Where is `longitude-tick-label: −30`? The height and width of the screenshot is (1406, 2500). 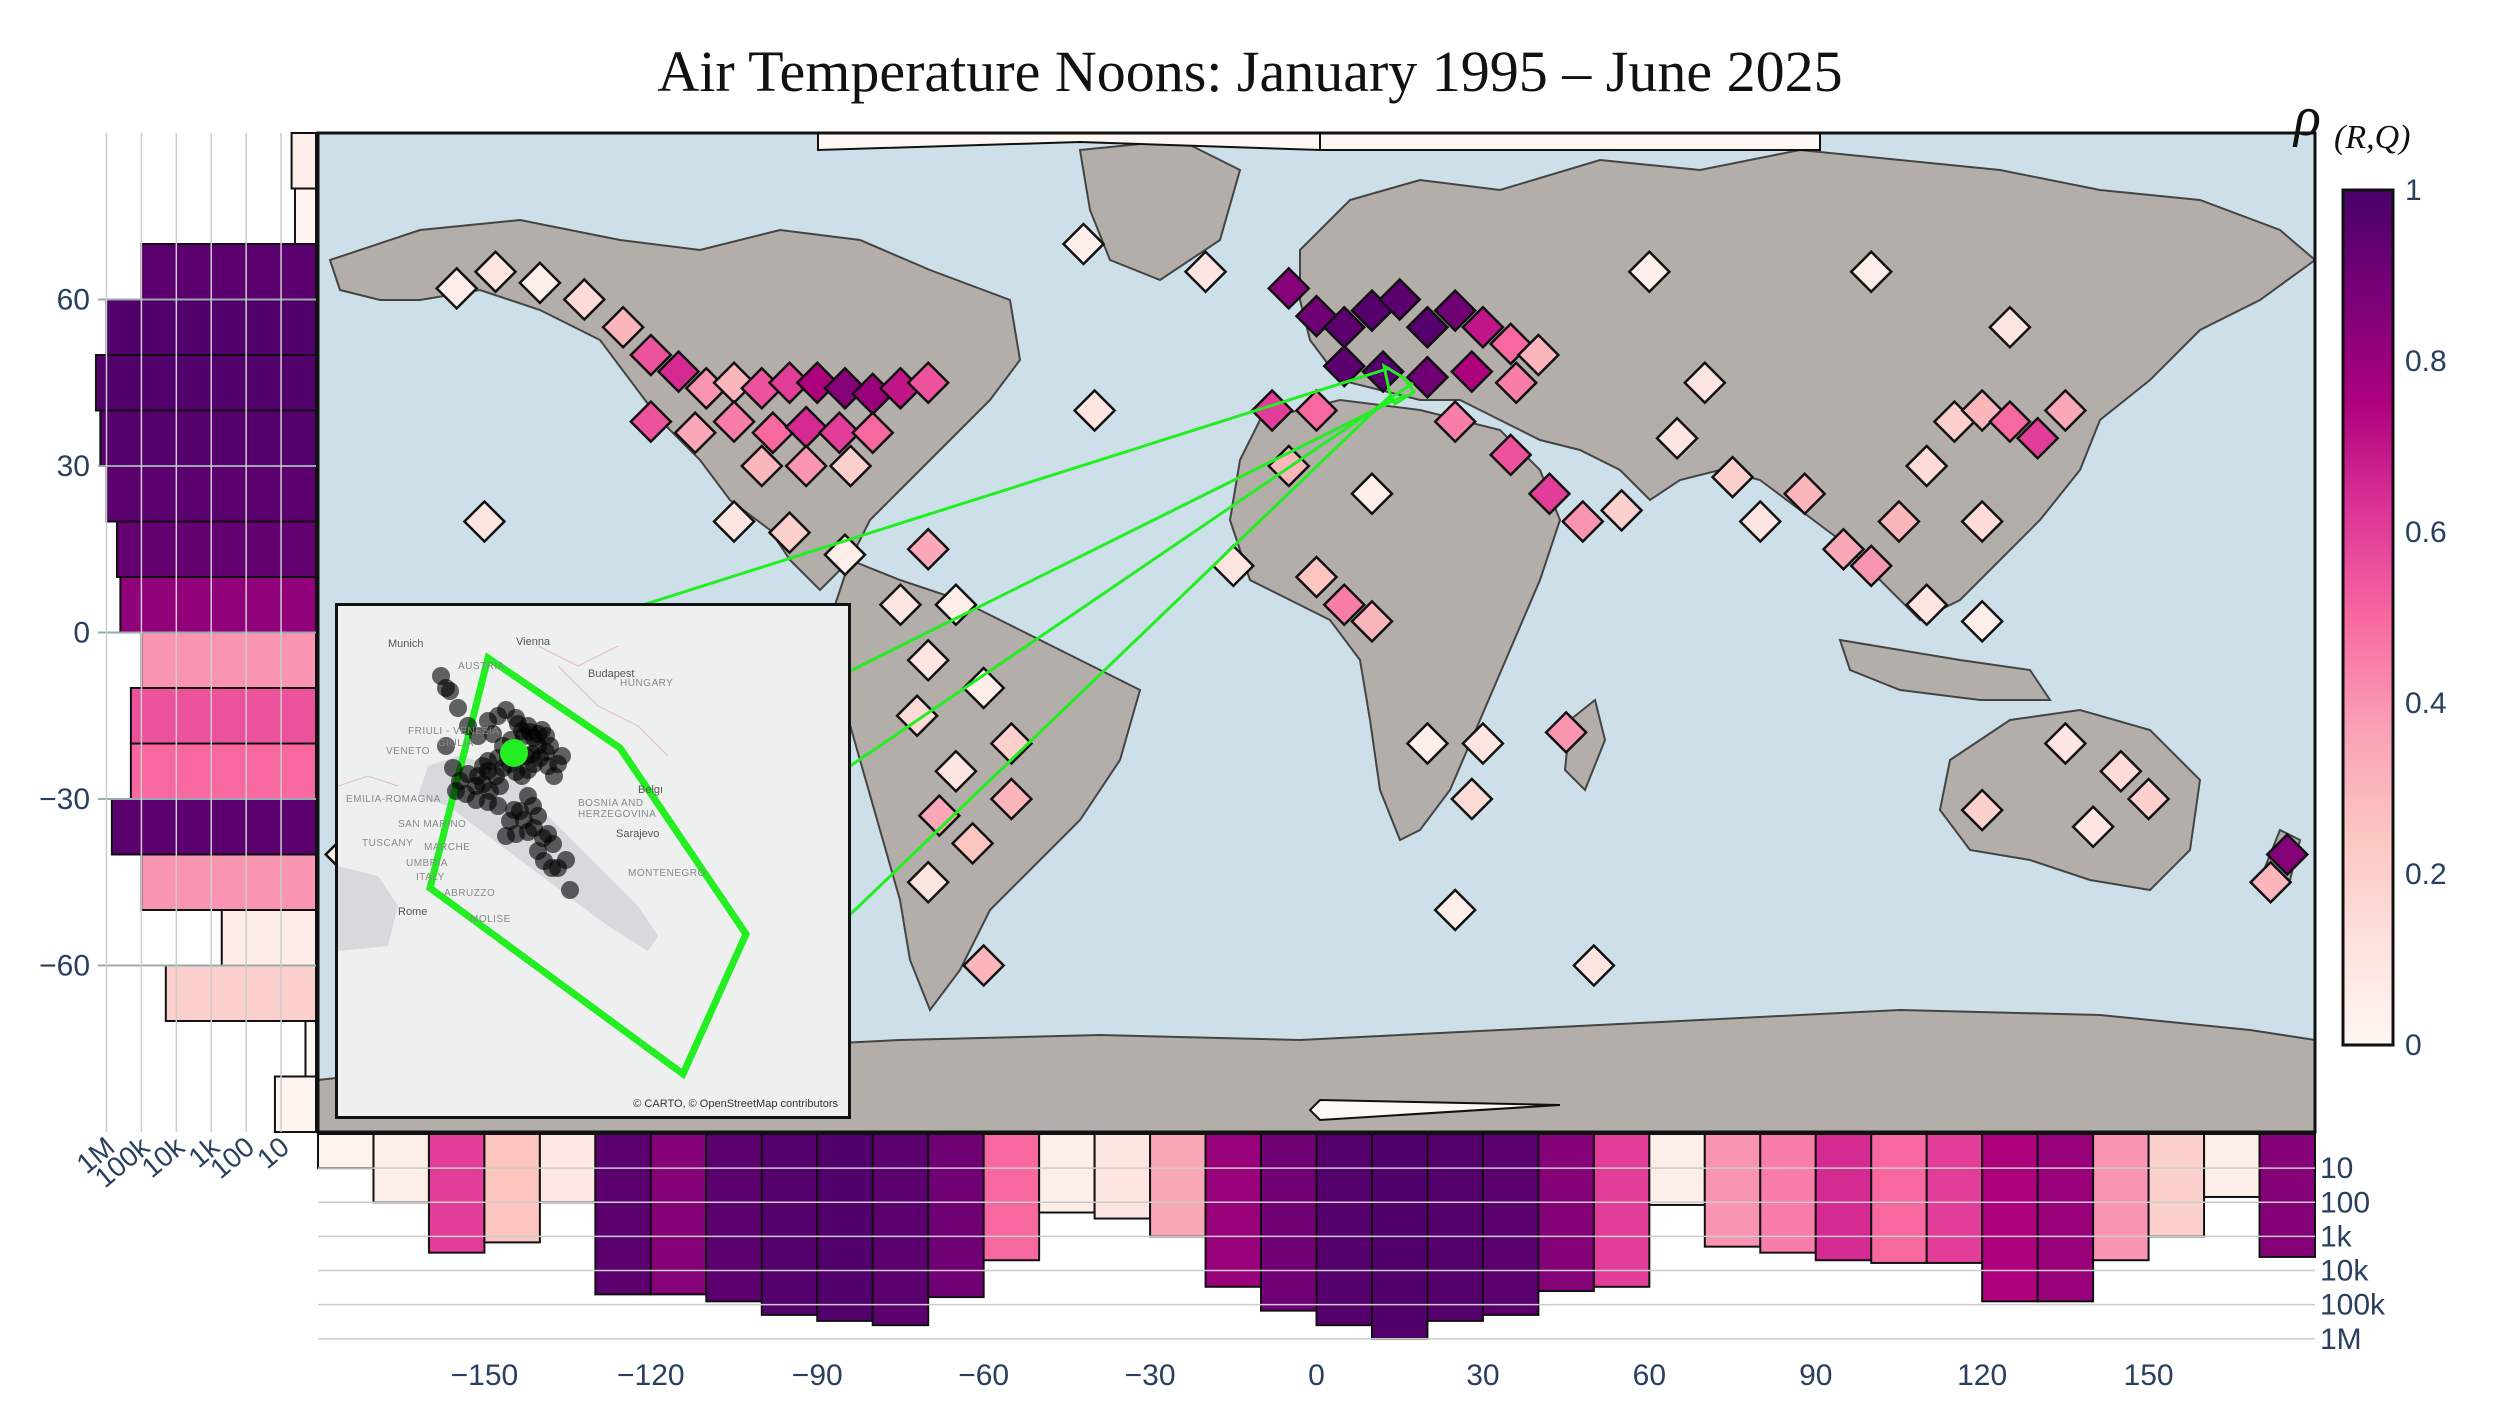
longitude-tick-label: −30 is located at coordinates (1150, 1375).